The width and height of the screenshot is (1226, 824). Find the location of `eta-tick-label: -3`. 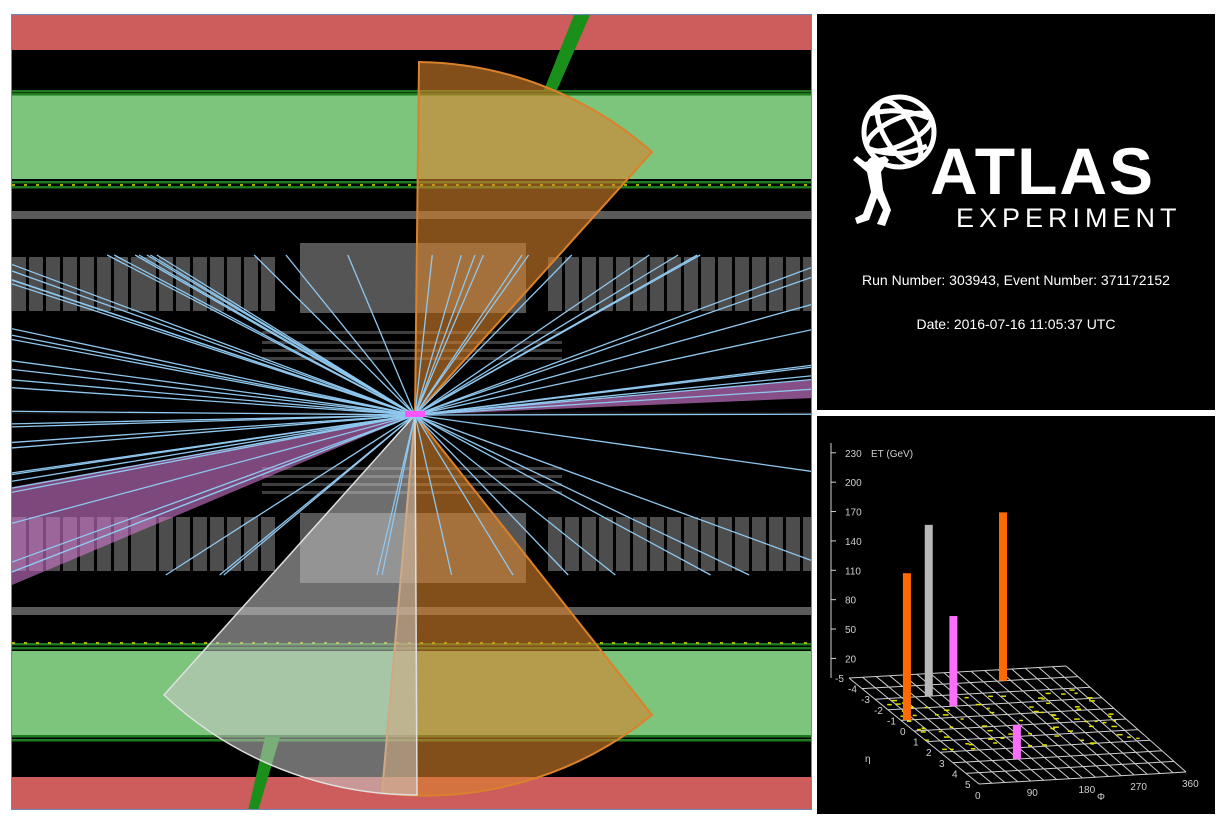

eta-tick-label: -3 is located at coordinates (865, 700).